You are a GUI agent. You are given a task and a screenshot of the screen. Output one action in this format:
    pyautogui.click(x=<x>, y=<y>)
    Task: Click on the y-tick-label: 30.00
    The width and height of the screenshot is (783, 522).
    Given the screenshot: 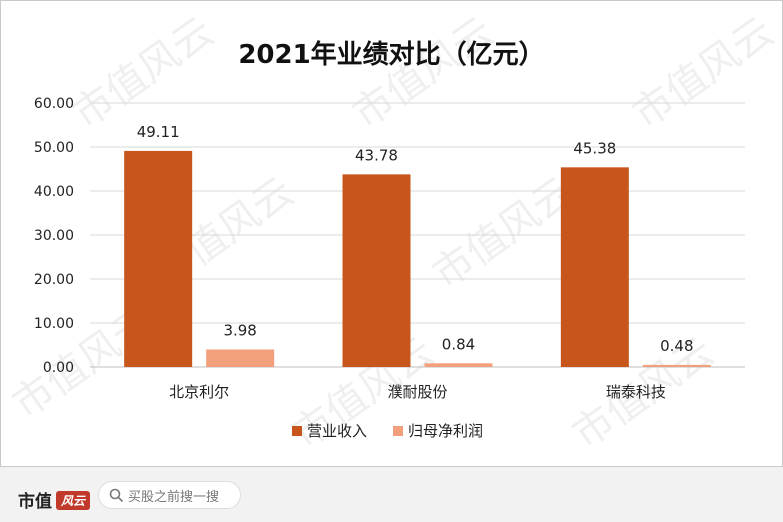 What is the action you would take?
    pyautogui.click(x=54, y=236)
    